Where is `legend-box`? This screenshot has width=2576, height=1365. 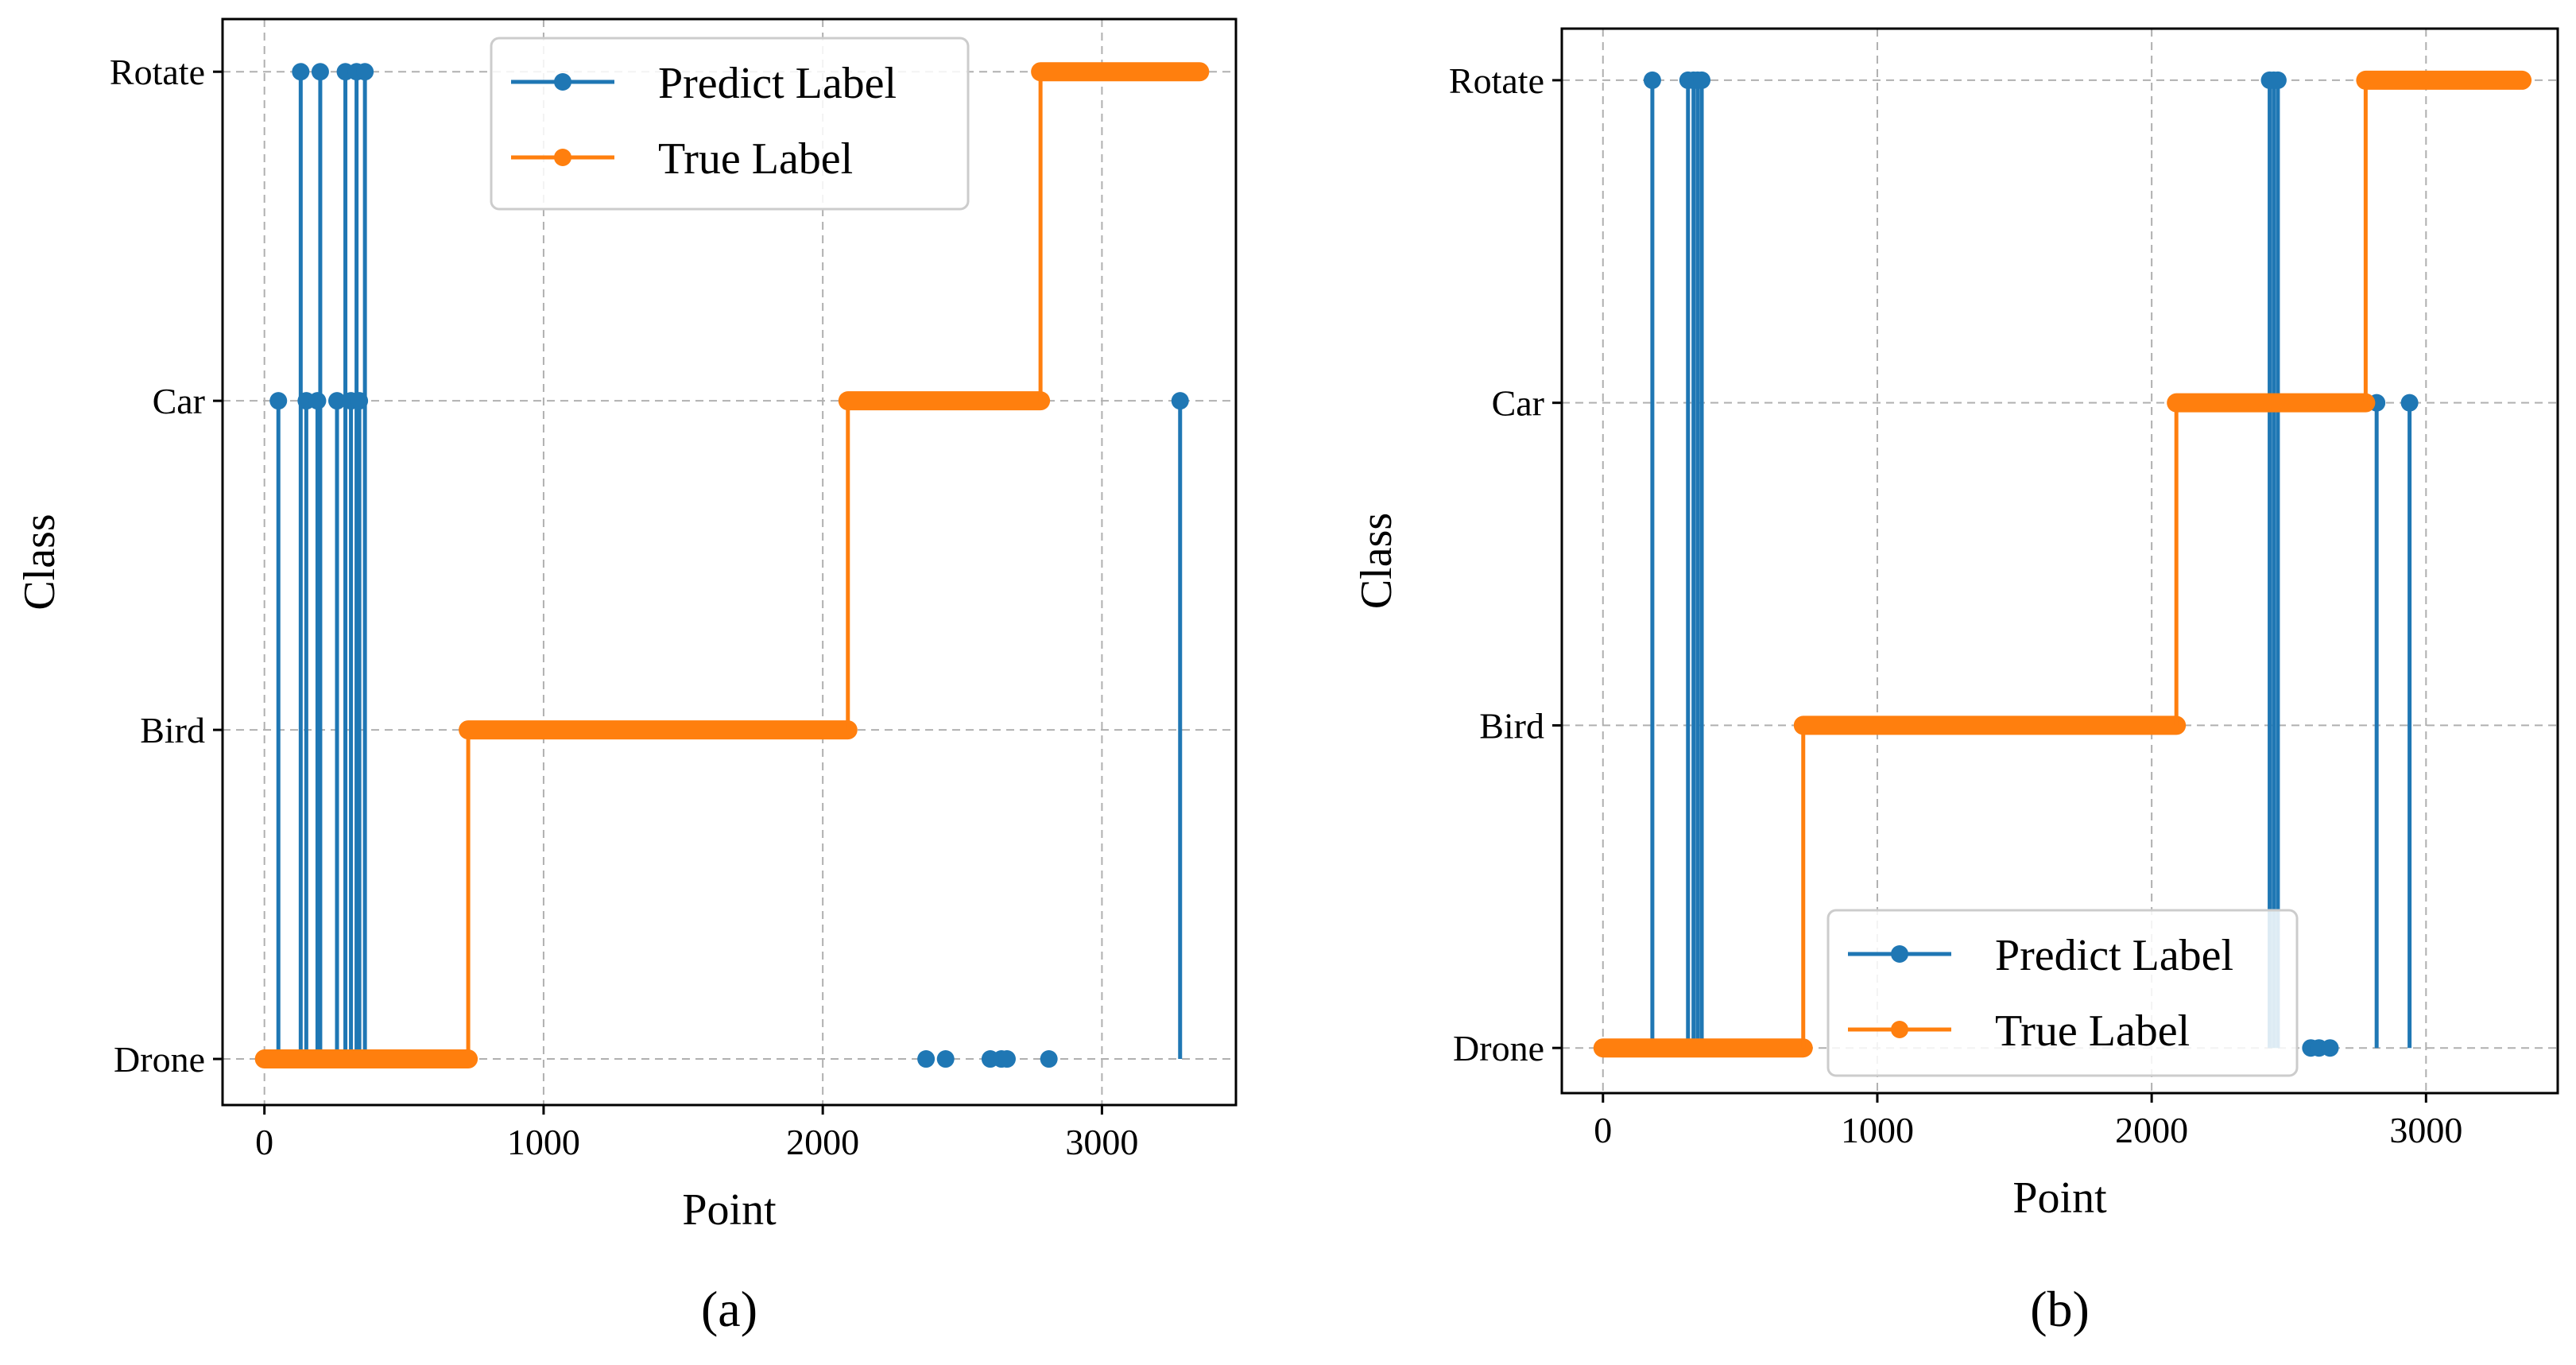
legend-box is located at coordinates (2062, 993).